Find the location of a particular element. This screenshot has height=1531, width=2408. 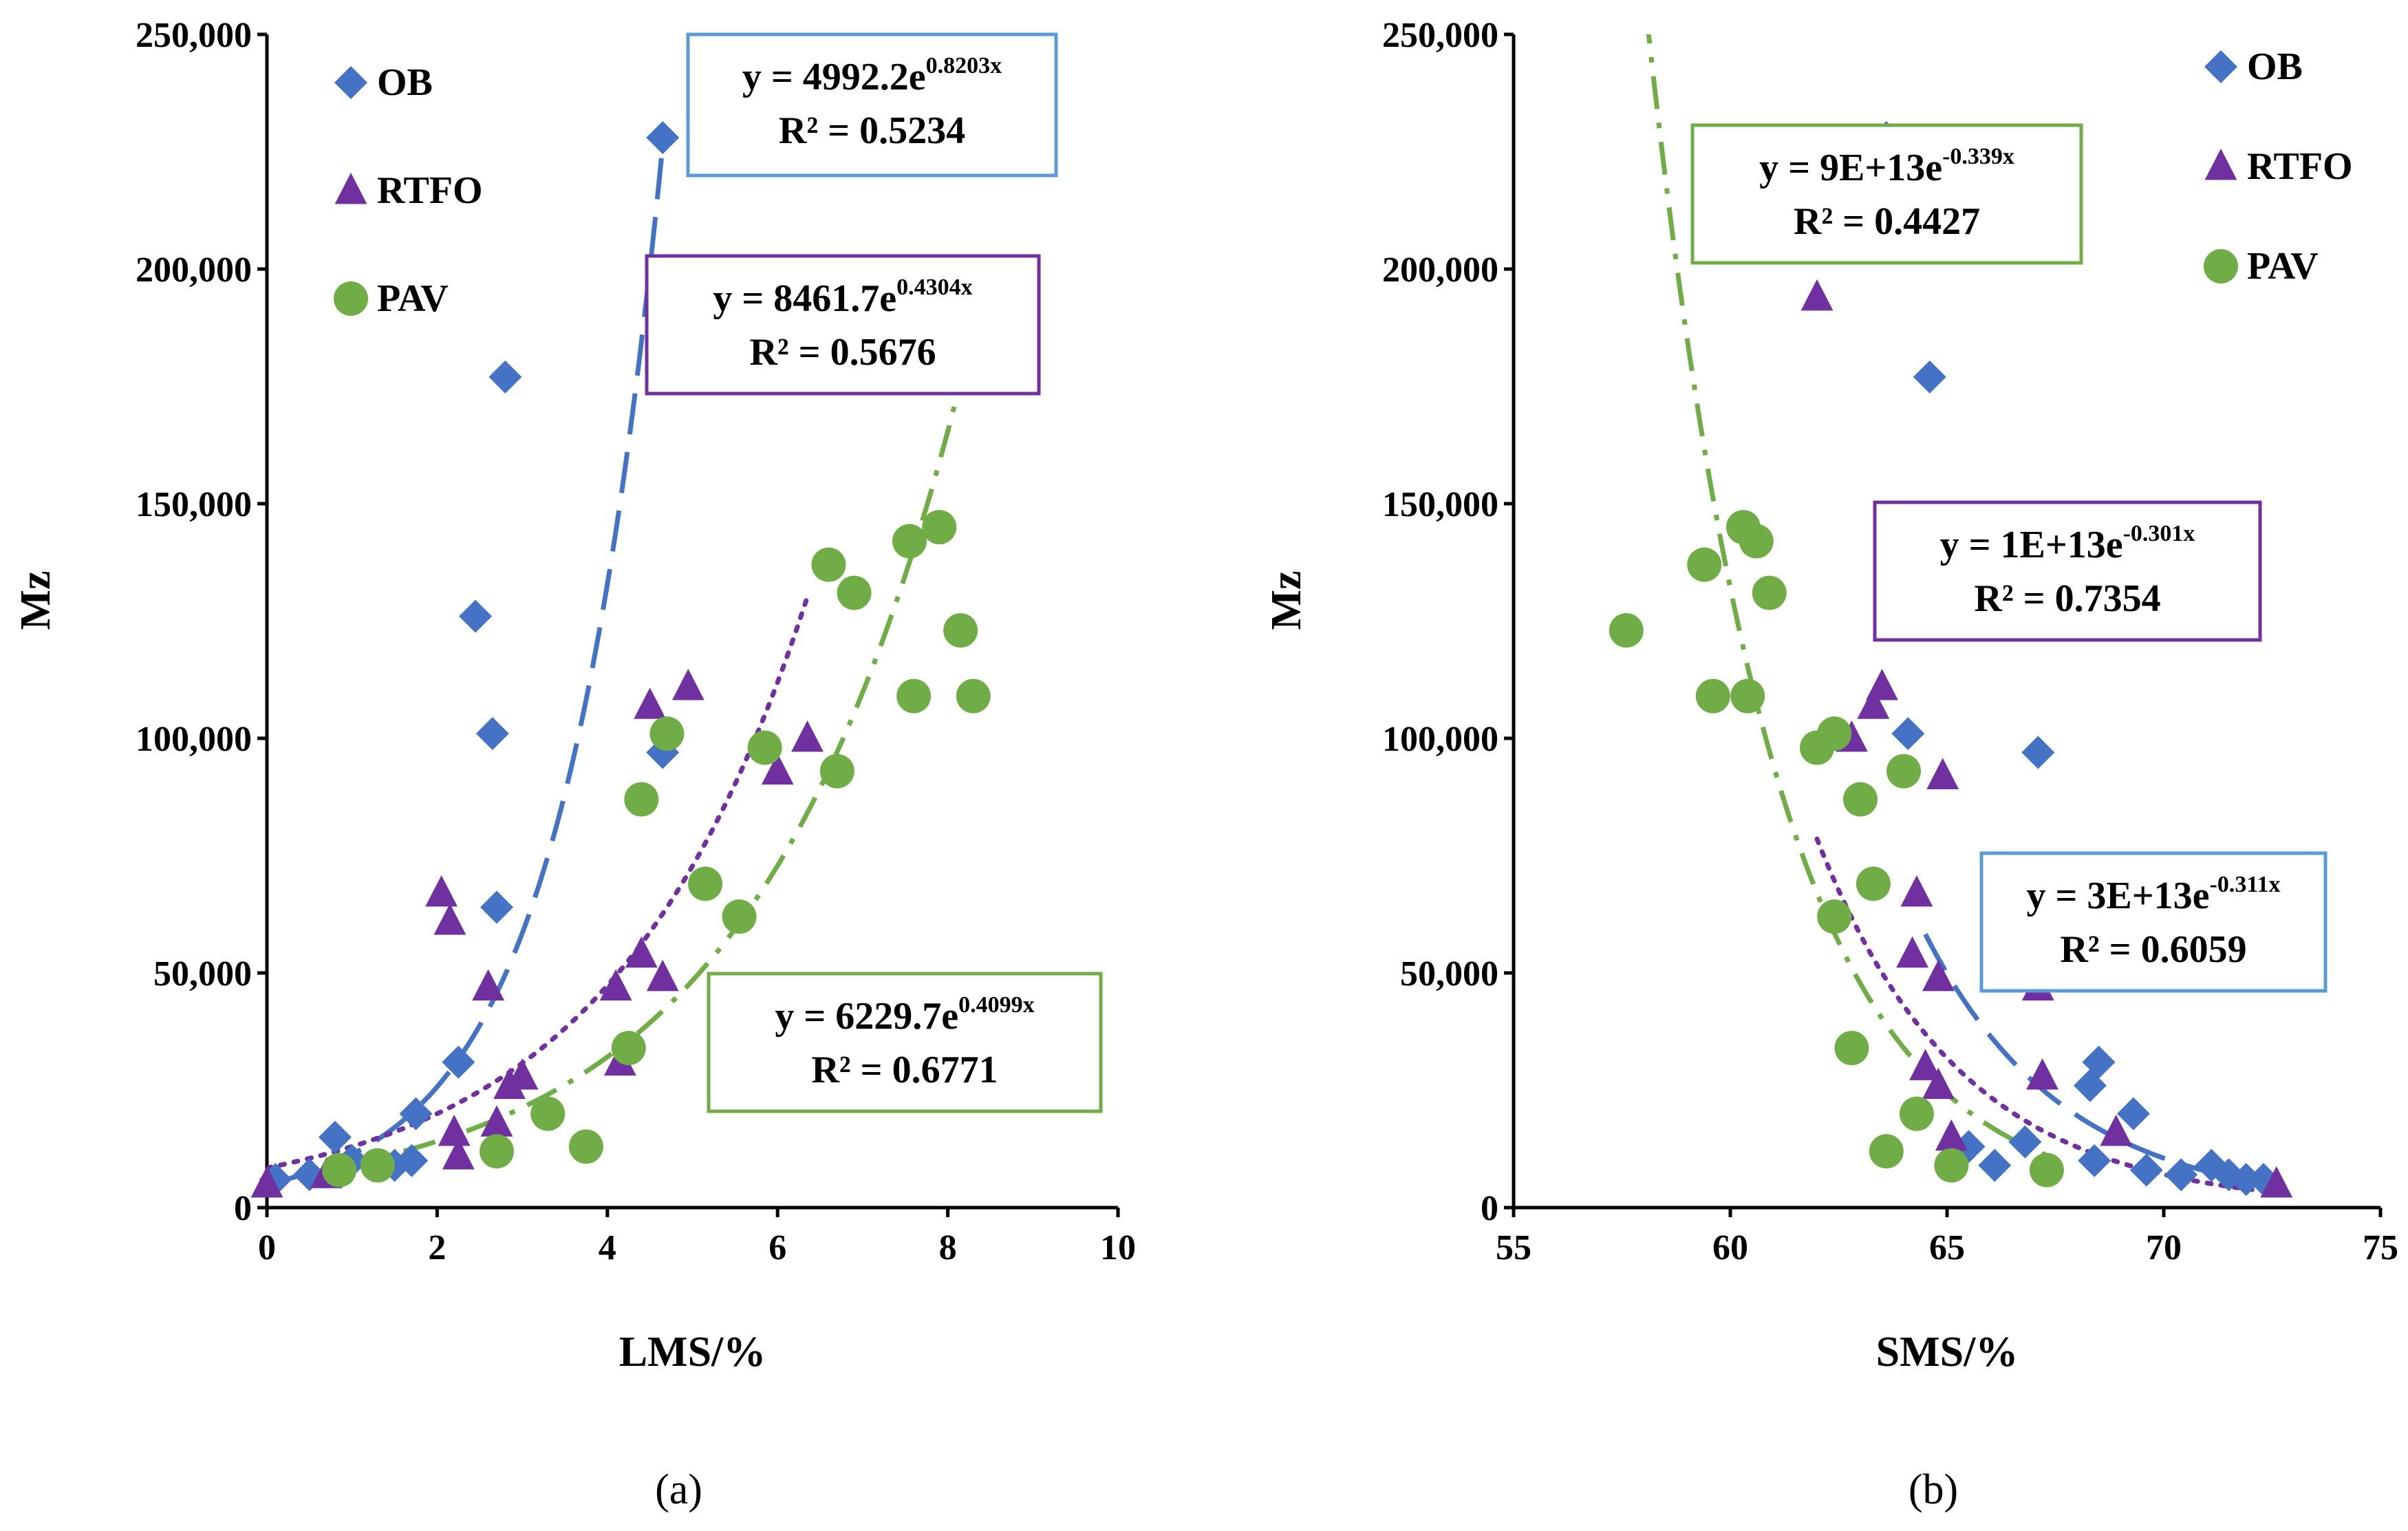

panel-label: (a) is located at coordinates (678, 1489).